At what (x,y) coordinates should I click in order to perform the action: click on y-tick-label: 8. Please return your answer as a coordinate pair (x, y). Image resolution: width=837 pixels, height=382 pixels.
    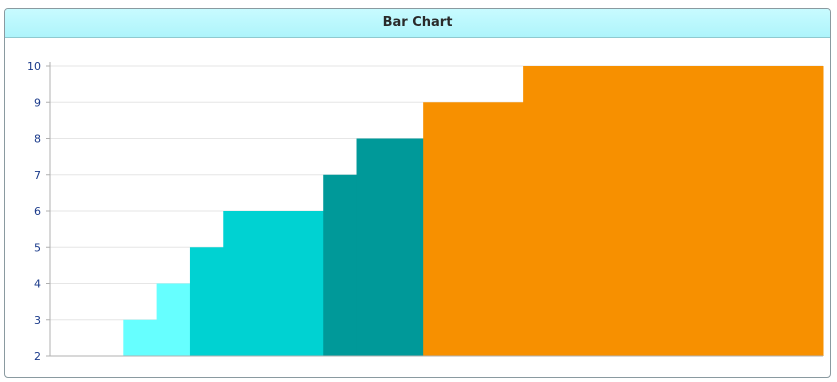
    Looking at the image, I should click on (37, 139).